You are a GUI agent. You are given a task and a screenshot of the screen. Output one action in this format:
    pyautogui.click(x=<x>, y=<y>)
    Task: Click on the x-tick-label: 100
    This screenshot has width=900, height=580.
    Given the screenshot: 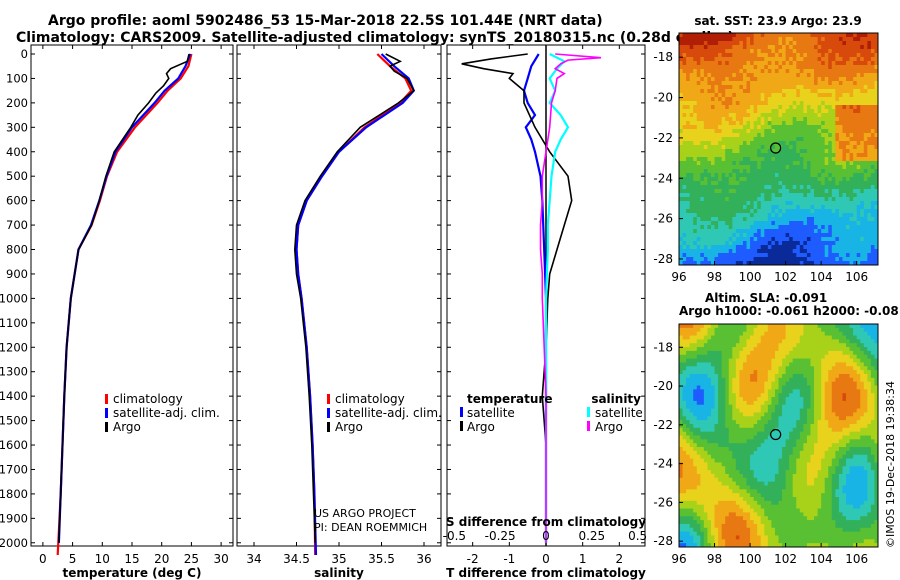 What is the action you would take?
    pyautogui.click(x=750, y=277)
    